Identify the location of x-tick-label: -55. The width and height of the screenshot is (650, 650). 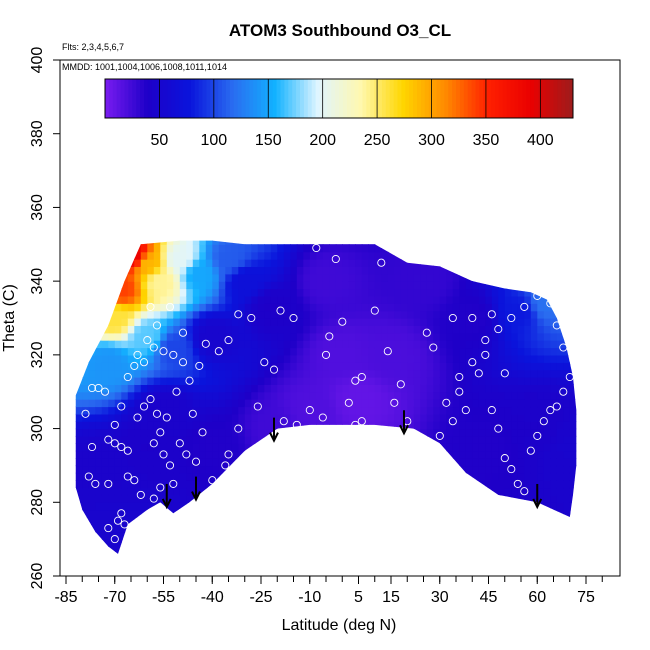
(163, 597).